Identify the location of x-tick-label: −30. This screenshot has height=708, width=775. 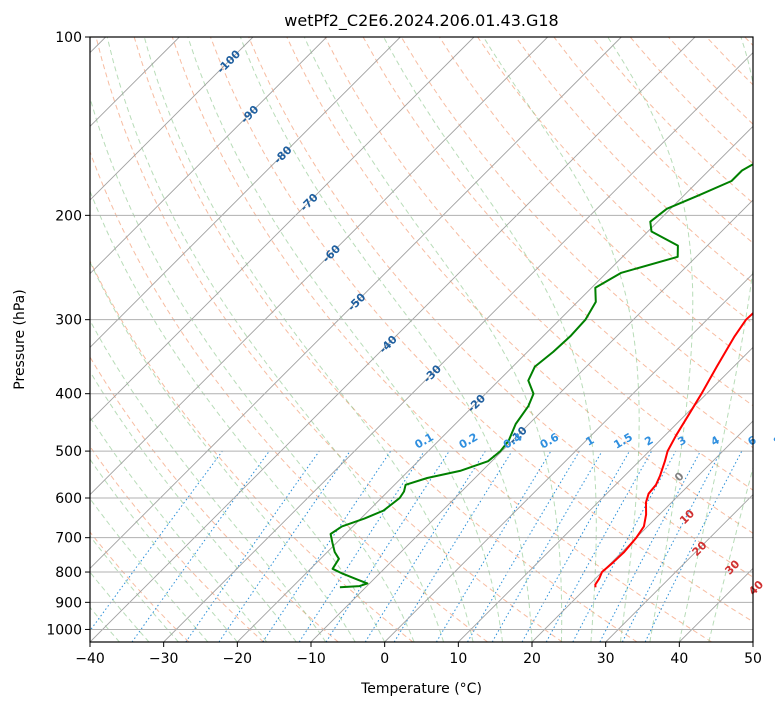
(164, 659).